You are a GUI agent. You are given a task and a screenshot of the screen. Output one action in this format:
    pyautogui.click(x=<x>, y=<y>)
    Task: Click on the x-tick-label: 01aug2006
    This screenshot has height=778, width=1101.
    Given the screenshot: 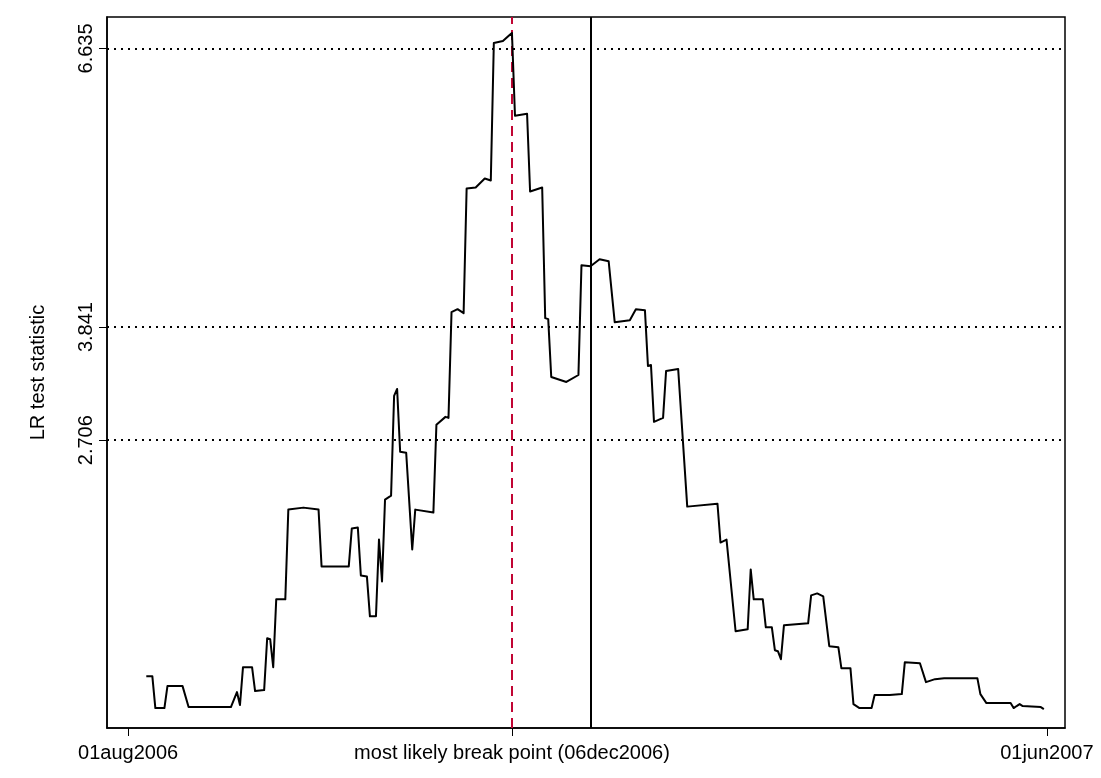 What is the action you would take?
    pyautogui.click(x=128, y=752)
    